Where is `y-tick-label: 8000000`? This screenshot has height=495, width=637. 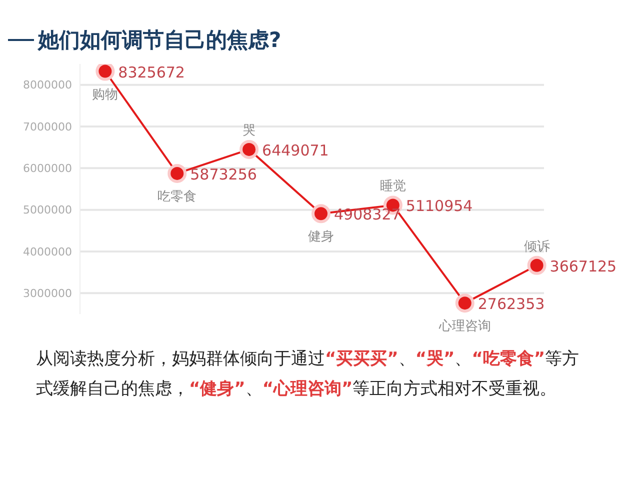
y-tick-label: 8000000 is located at coordinates (47, 85).